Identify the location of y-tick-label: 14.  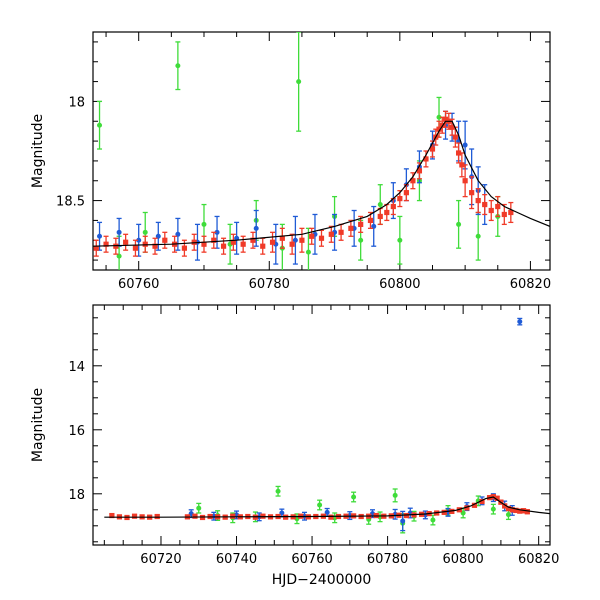
(76, 367).